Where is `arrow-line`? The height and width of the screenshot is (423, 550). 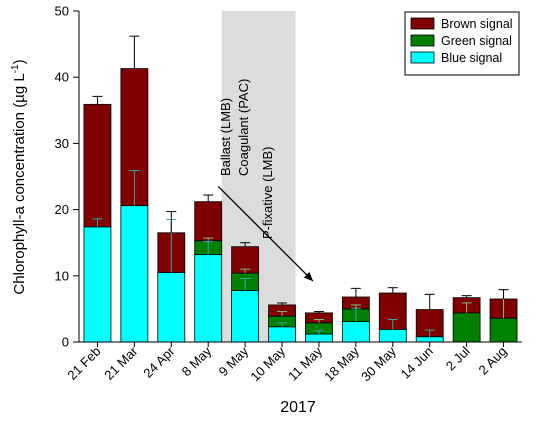
arrow-line is located at coordinates (265, 233).